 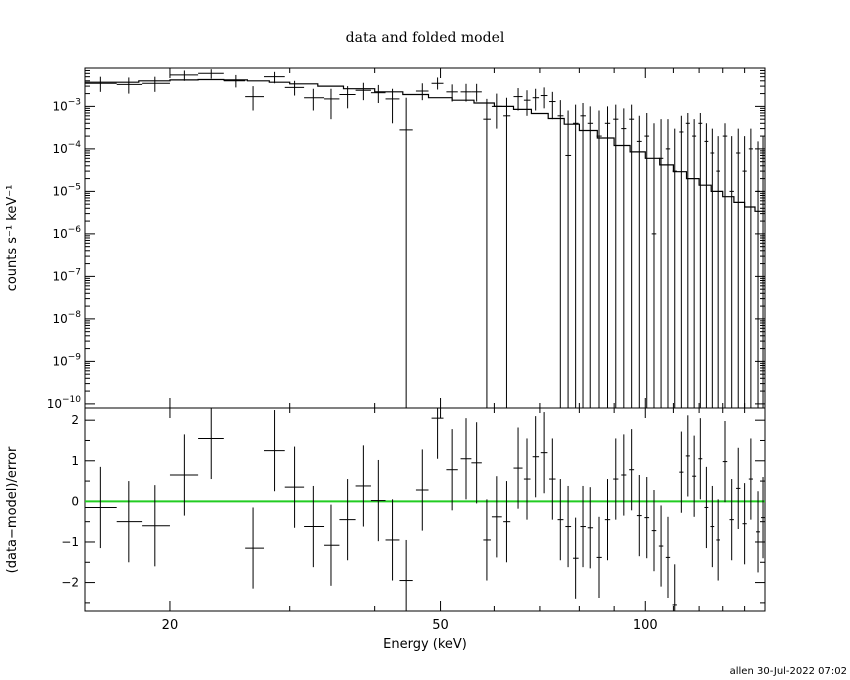 What do you see at coordinates (75, 420) in the screenshot?
I see `residual-y-tick-label: 2` at bounding box center [75, 420].